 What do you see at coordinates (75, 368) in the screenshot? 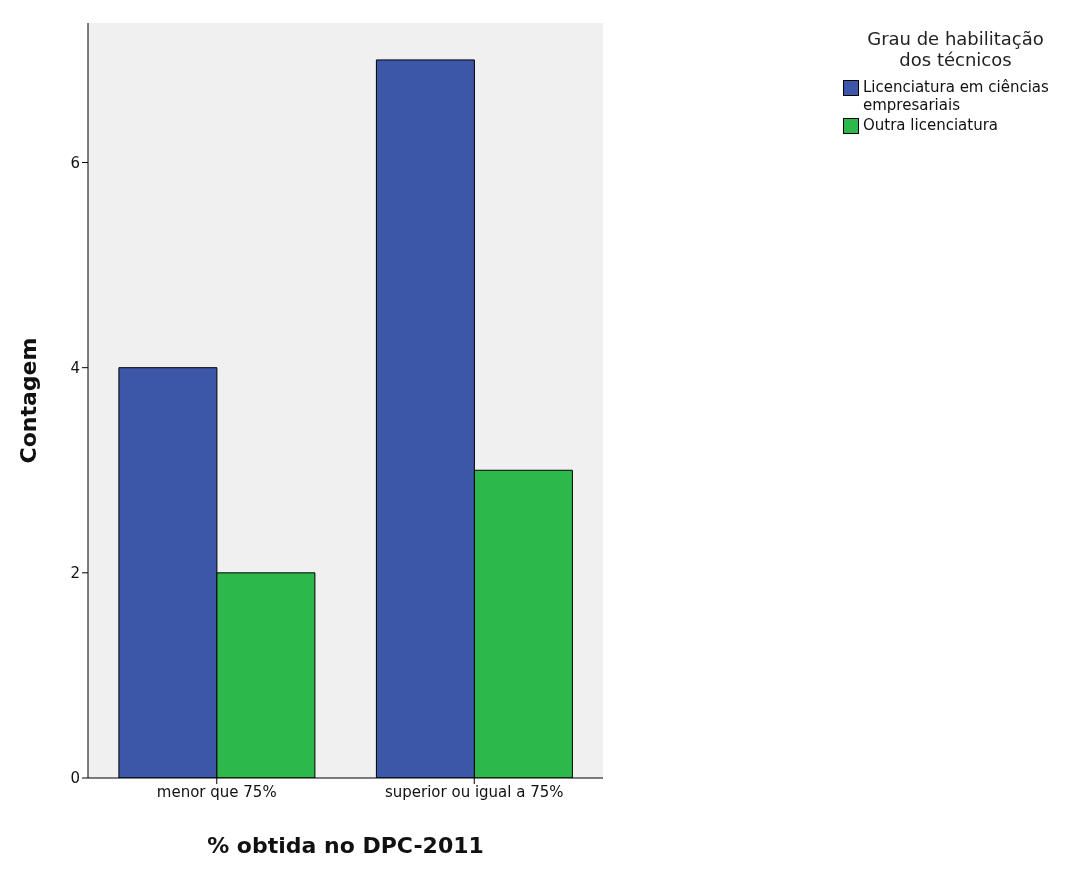
I see `y-tick-label: 4` at bounding box center [75, 368].